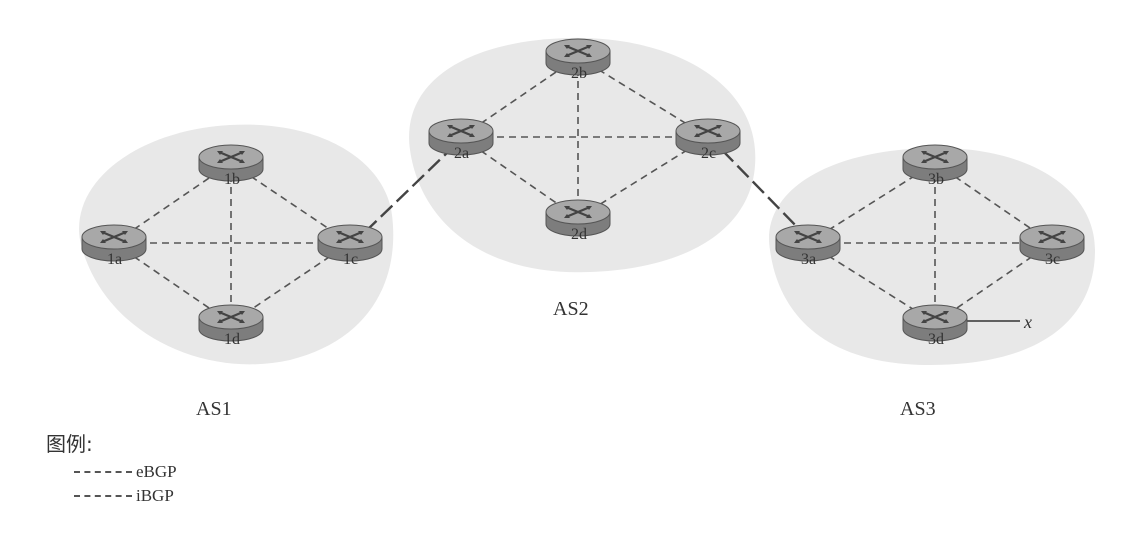  What do you see at coordinates (578, 220) in the screenshot?
I see `router-2d: 2d` at bounding box center [578, 220].